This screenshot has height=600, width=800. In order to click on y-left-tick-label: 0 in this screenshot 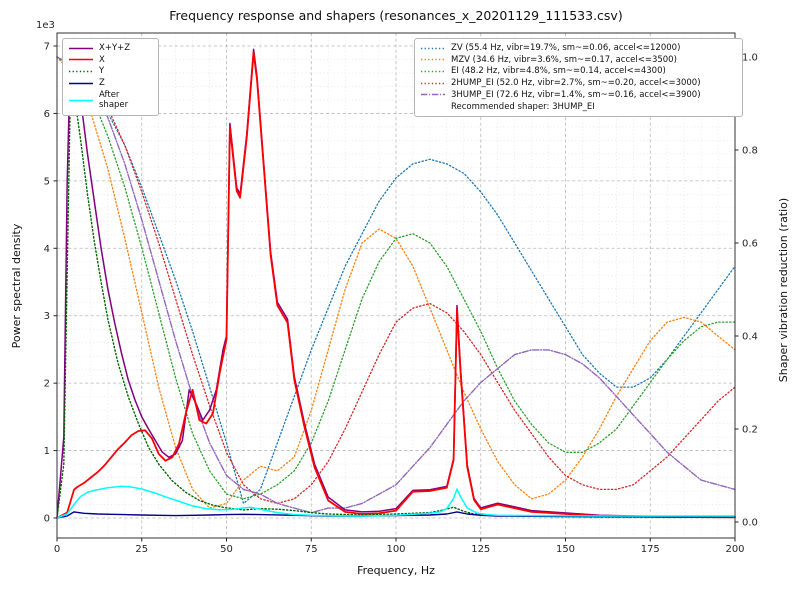, I will do `click(47, 519)`.